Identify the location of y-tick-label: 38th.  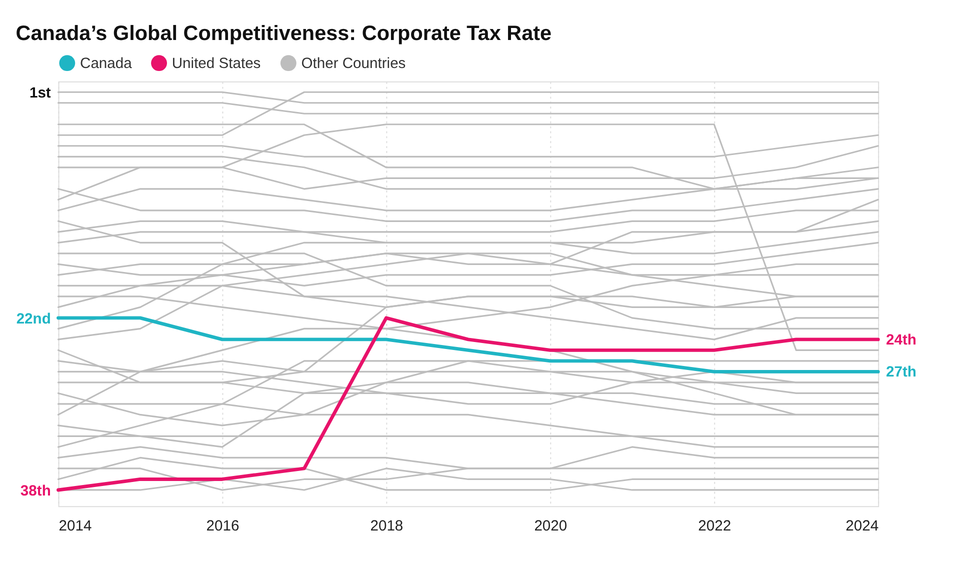
(35, 491).